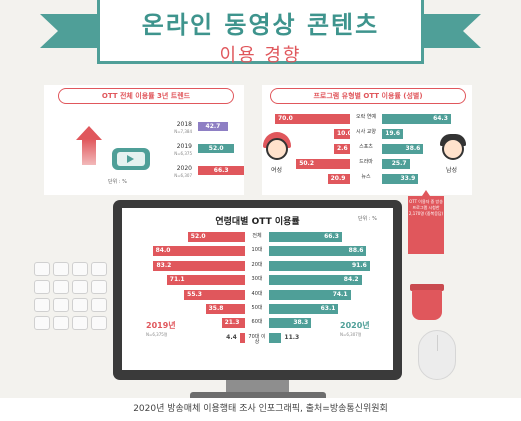  Describe the element at coordinates (453, 149) in the screenshot. I see `man-face-icon` at that location.